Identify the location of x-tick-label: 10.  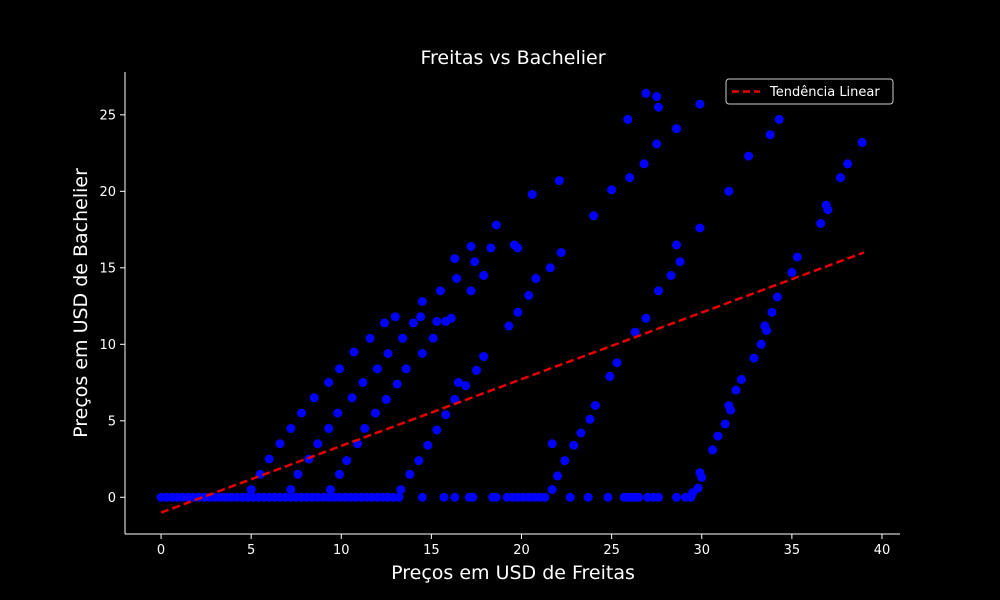
(341, 550).